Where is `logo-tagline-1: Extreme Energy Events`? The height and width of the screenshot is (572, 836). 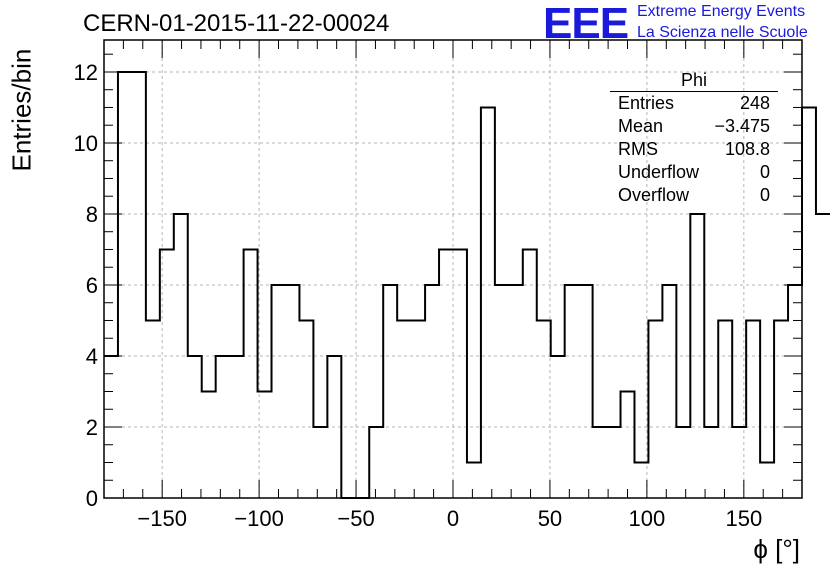
logo-tagline-1: Extreme Energy Events is located at coordinates (721, 11).